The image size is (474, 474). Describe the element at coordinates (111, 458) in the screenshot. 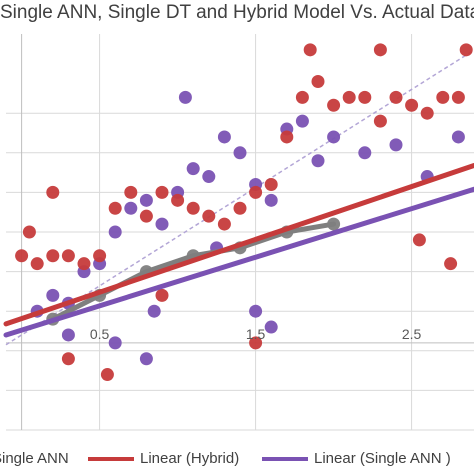

I see `legend-swatch-hybrid` at that location.